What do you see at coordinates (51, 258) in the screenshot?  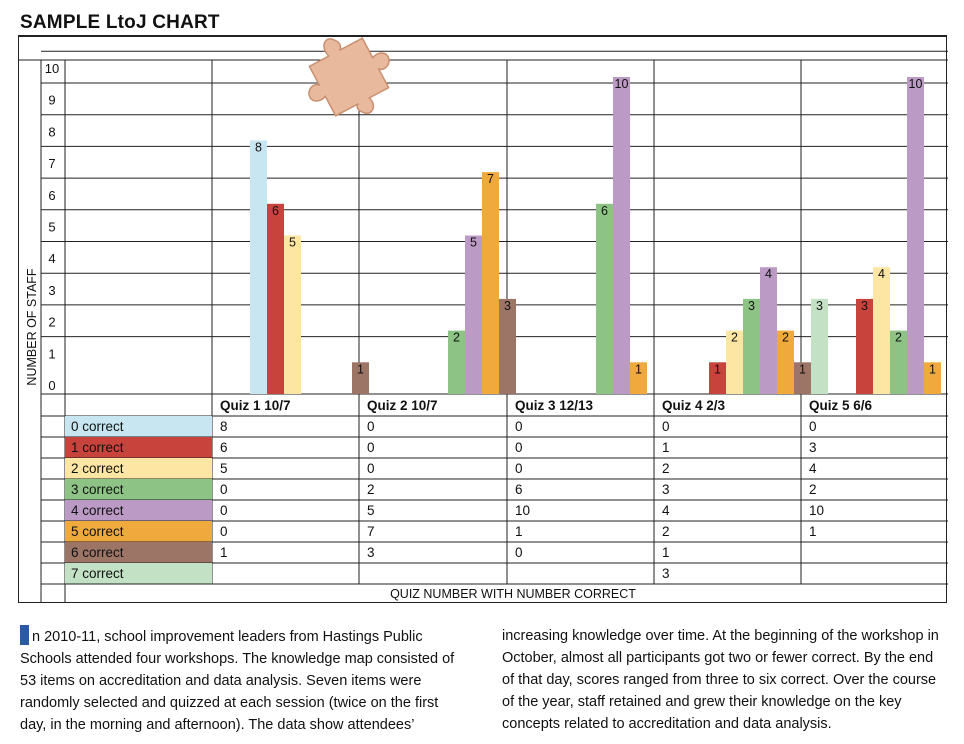 I see `y-tick-label: 4` at bounding box center [51, 258].